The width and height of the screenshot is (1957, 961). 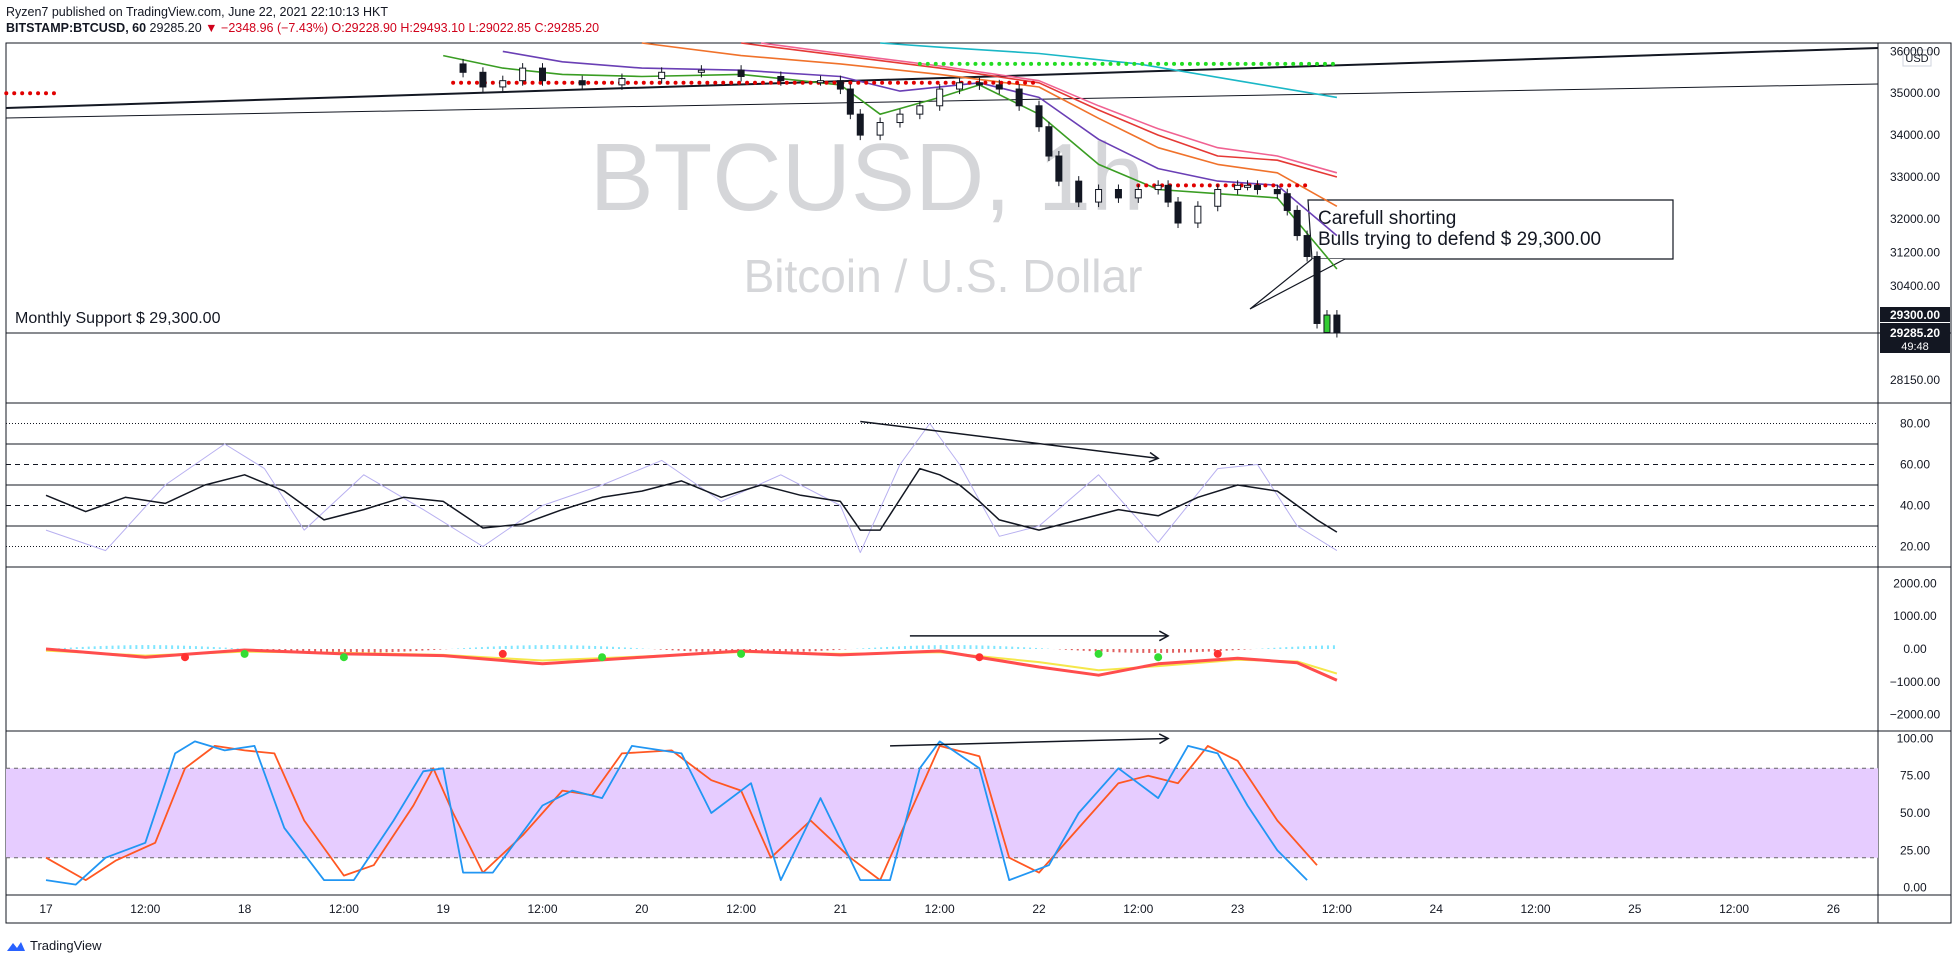 I want to click on time-tick-label: 20, so click(x=642, y=909).